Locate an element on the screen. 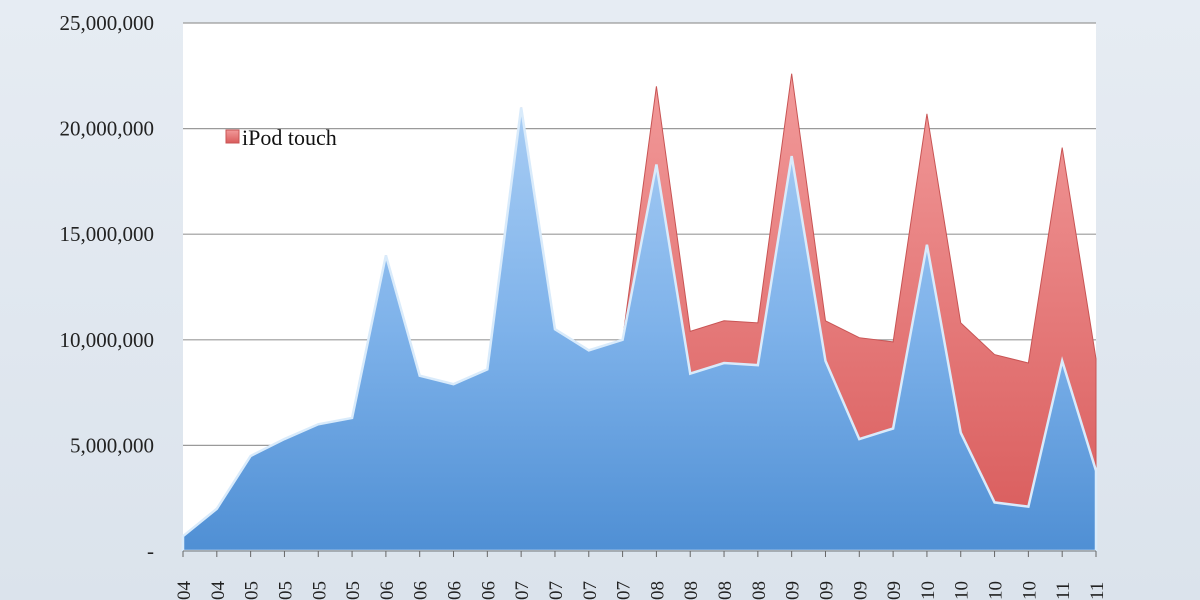 This screenshot has width=1200, height=600. y-tick-label: 5,000,000 is located at coordinates (112, 445).